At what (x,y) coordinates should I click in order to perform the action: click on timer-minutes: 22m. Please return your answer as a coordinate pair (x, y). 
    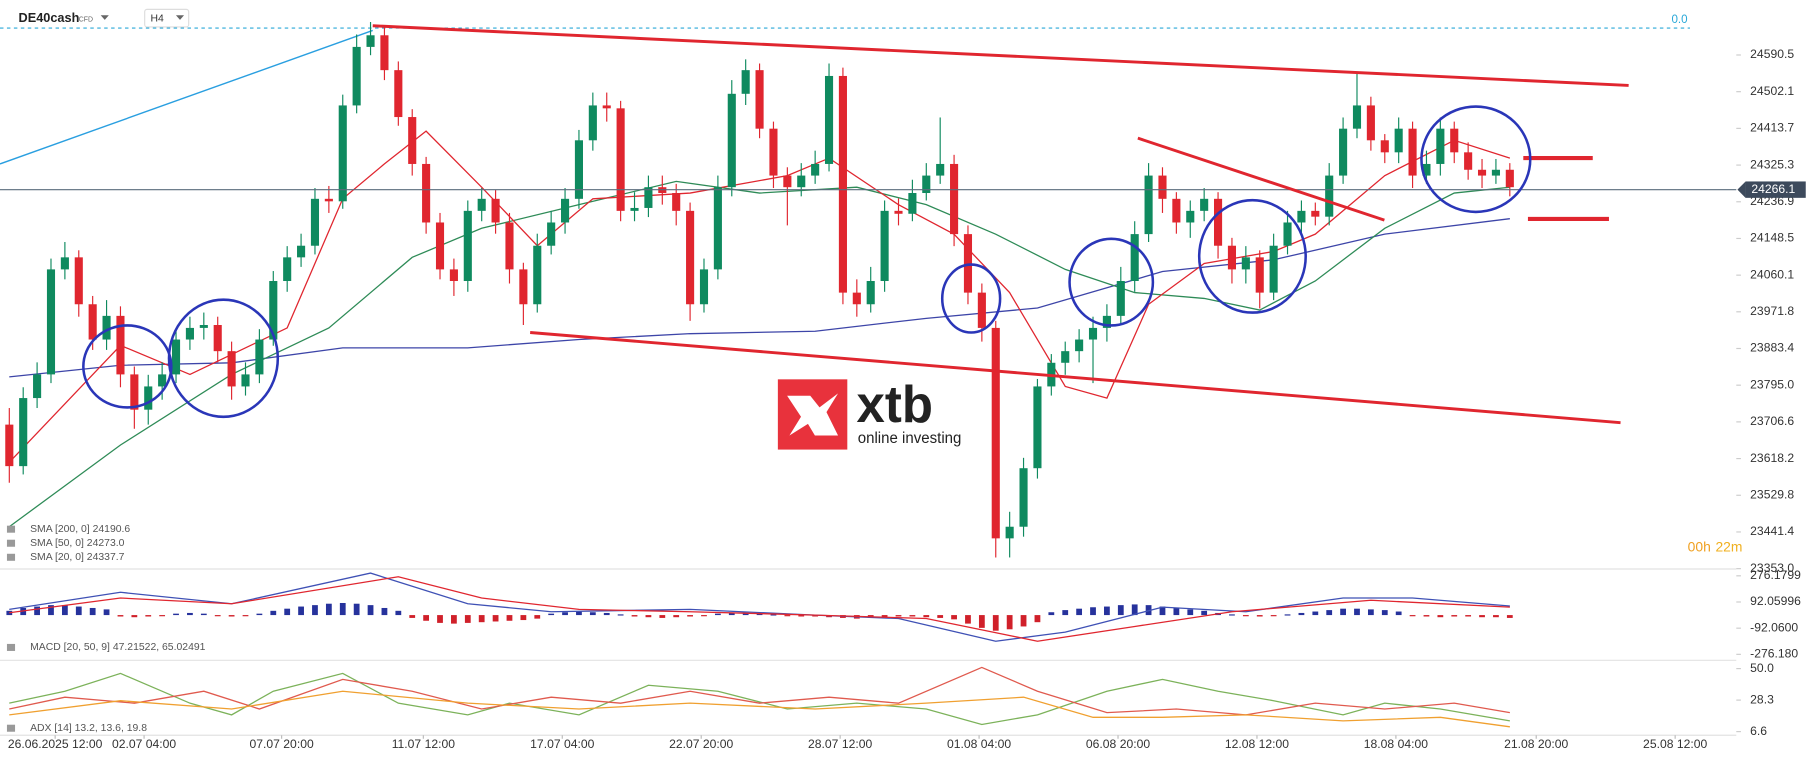
    Looking at the image, I should click on (1728, 547).